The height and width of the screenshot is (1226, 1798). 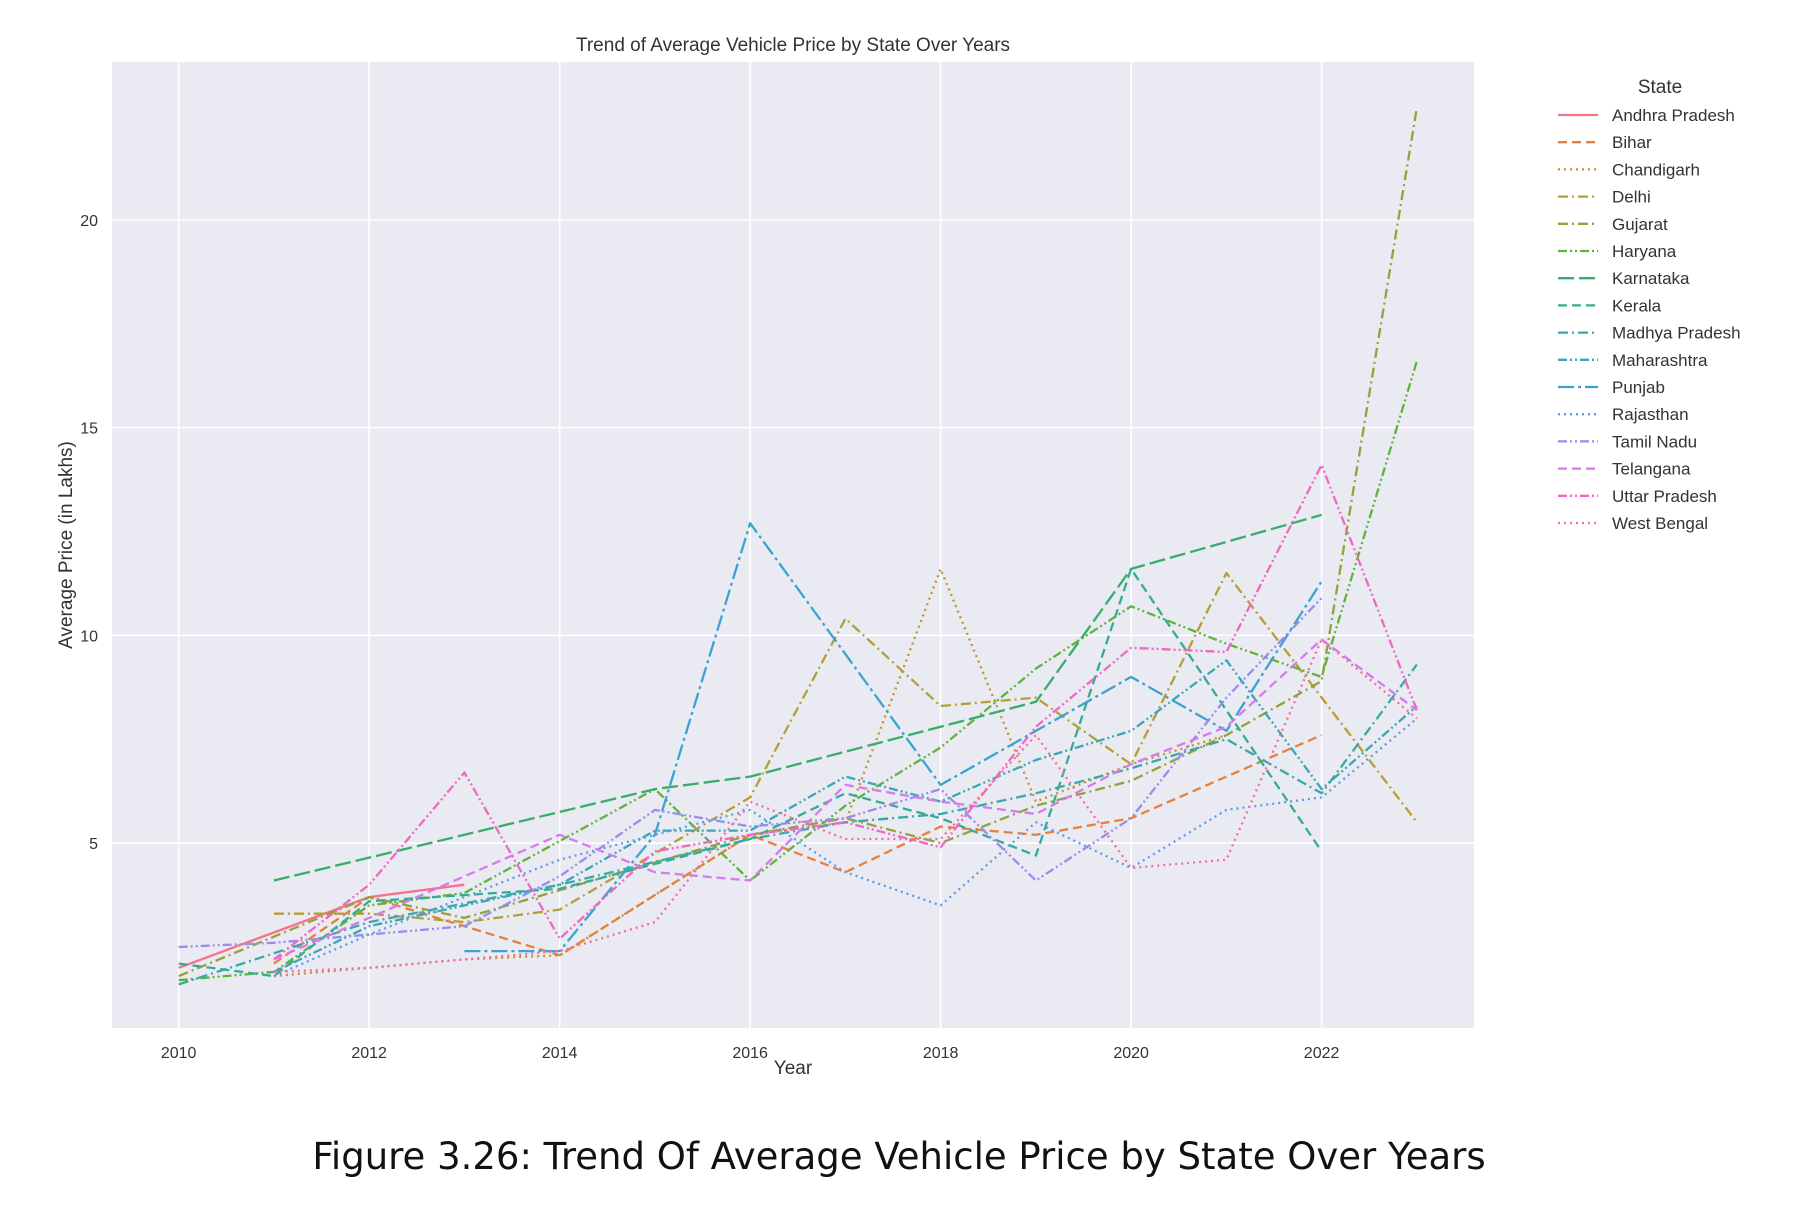 I want to click on legend-label-west-bengal: West Bengal, so click(x=1660, y=523).